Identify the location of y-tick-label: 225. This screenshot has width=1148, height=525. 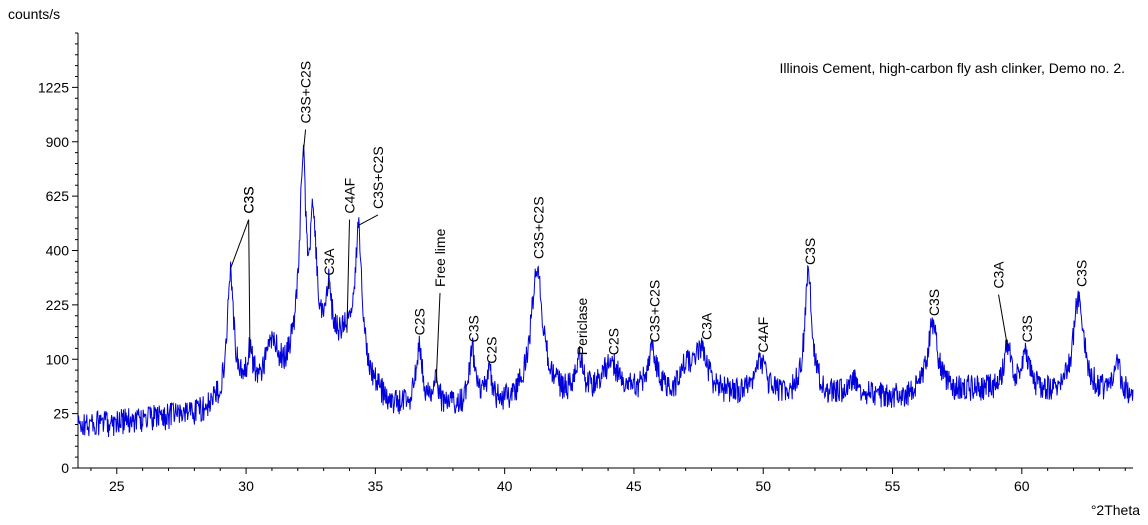
(58, 305).